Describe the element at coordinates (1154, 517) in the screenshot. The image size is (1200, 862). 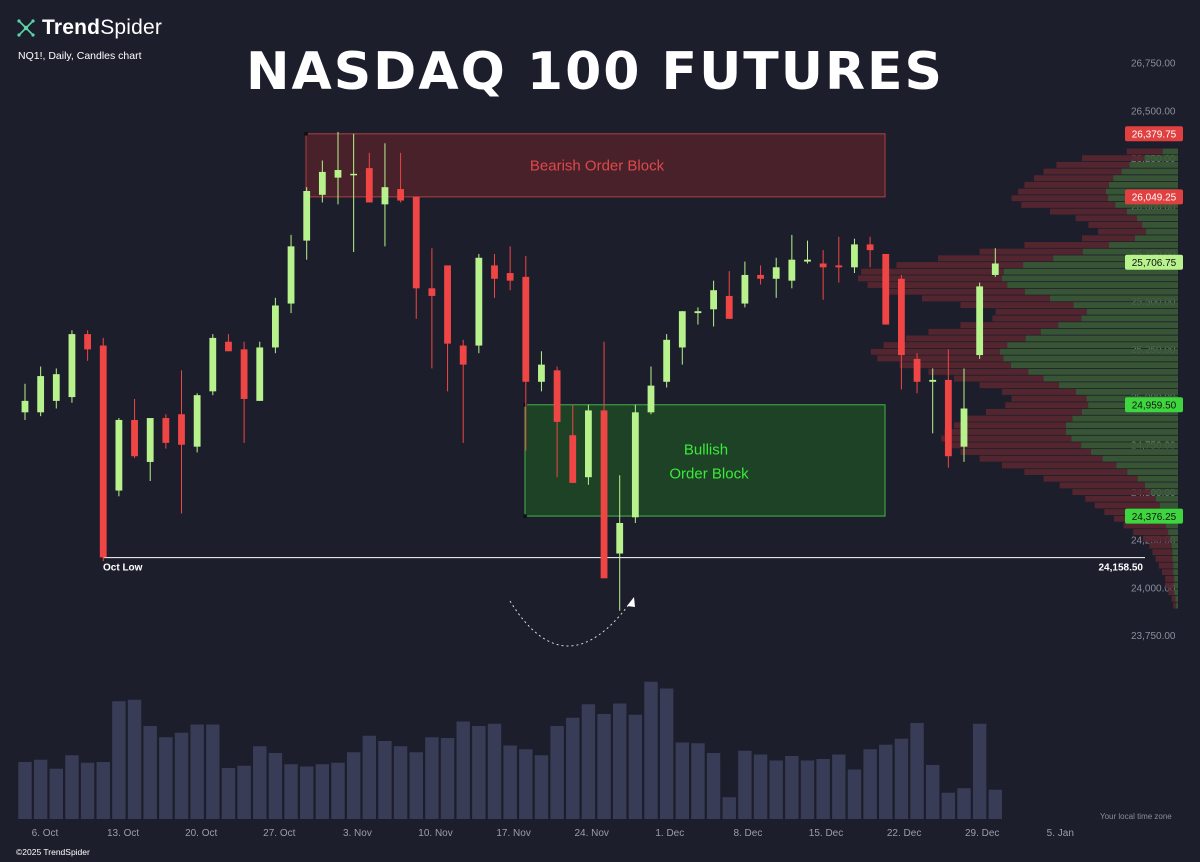
I see `price-badge-label: 24,376.25` at that location.